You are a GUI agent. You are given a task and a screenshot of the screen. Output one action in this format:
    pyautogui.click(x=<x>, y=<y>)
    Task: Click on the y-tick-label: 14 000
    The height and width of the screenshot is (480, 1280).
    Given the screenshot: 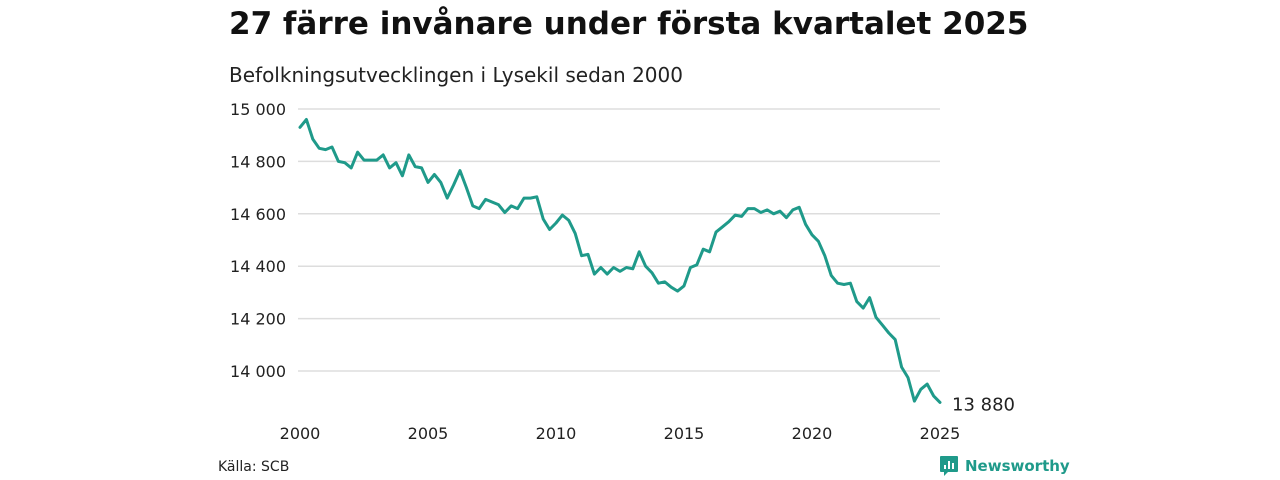 What is the action you would take?
    pyautogui.click(x=258, y=371)
    